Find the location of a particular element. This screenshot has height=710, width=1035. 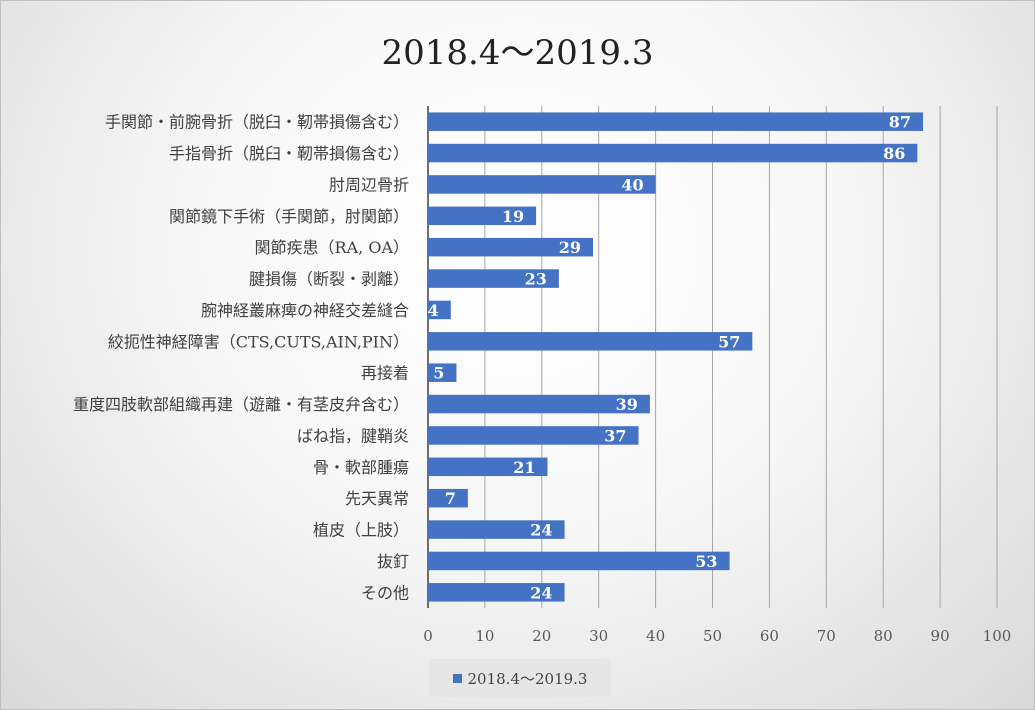

x-tick-label: 30 is located at coordinates (598, 636).